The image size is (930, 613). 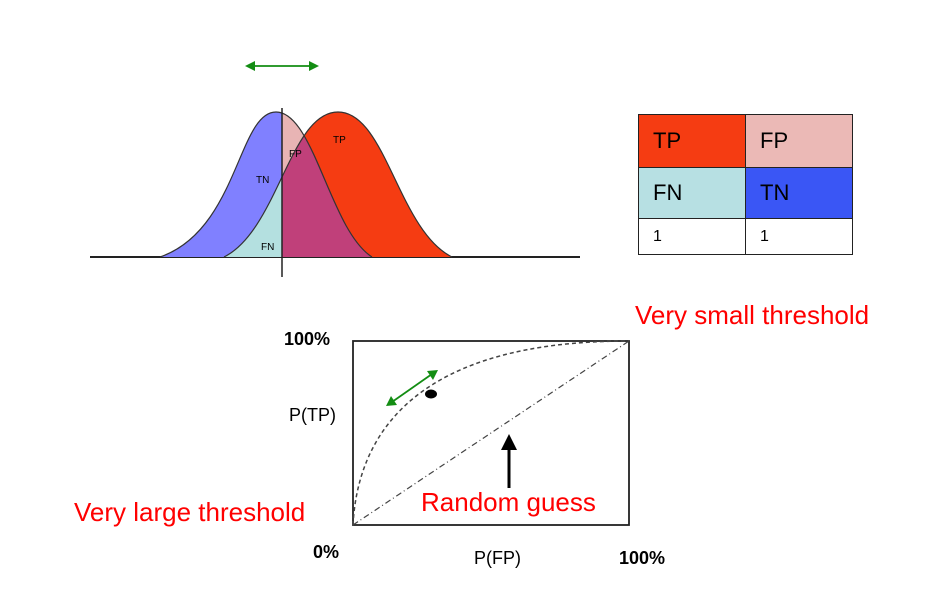 I want to click on fp-region-label: FP, so click(x=295, y=154).